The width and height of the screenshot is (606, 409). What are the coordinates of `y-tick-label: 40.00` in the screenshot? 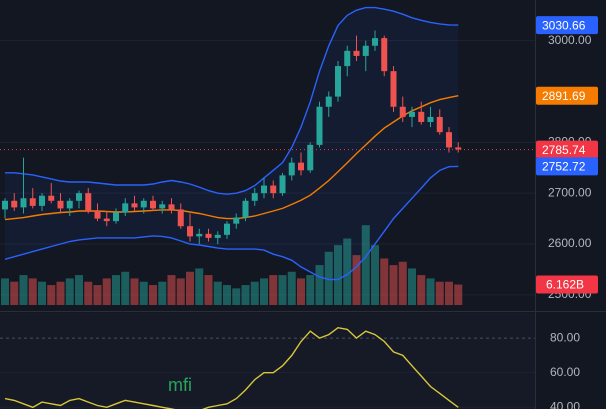 It's located at (565, 404).